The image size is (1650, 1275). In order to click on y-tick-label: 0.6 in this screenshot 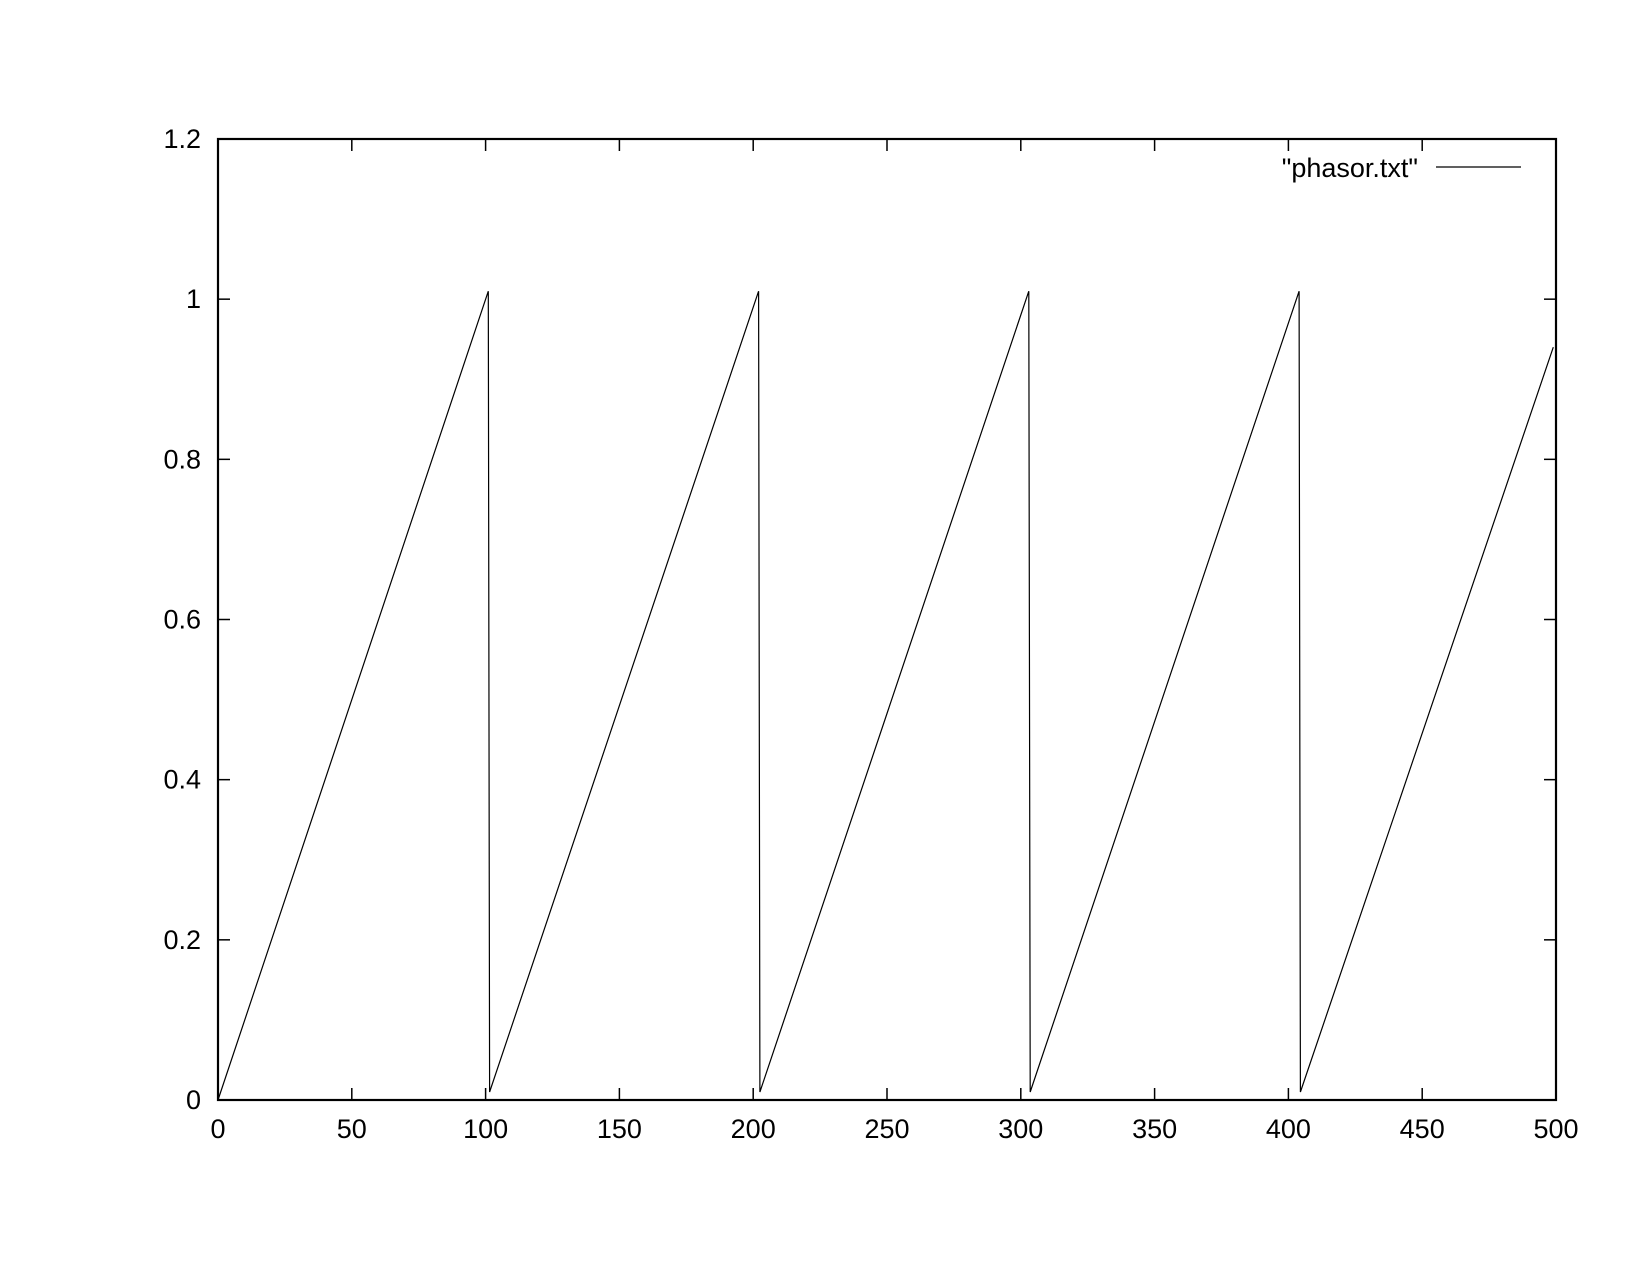, I will do `click(182, 620)`.